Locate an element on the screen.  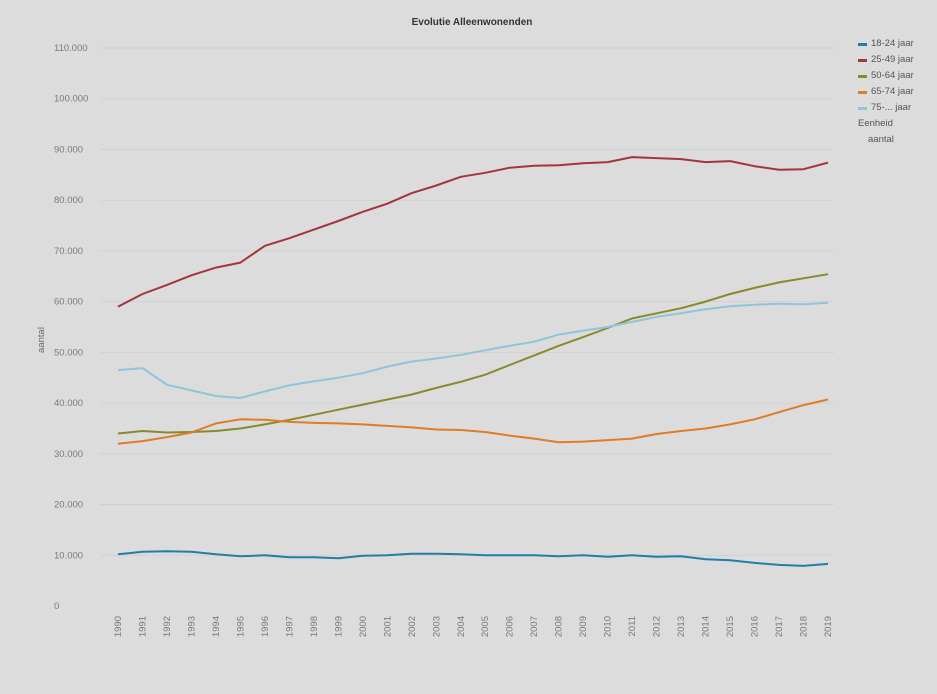
x-tick-label: 2011 is located at coordinates (632, 626).